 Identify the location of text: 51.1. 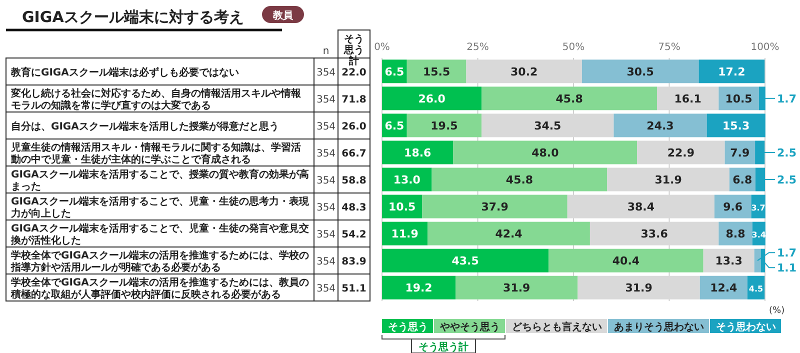
(354, 289).